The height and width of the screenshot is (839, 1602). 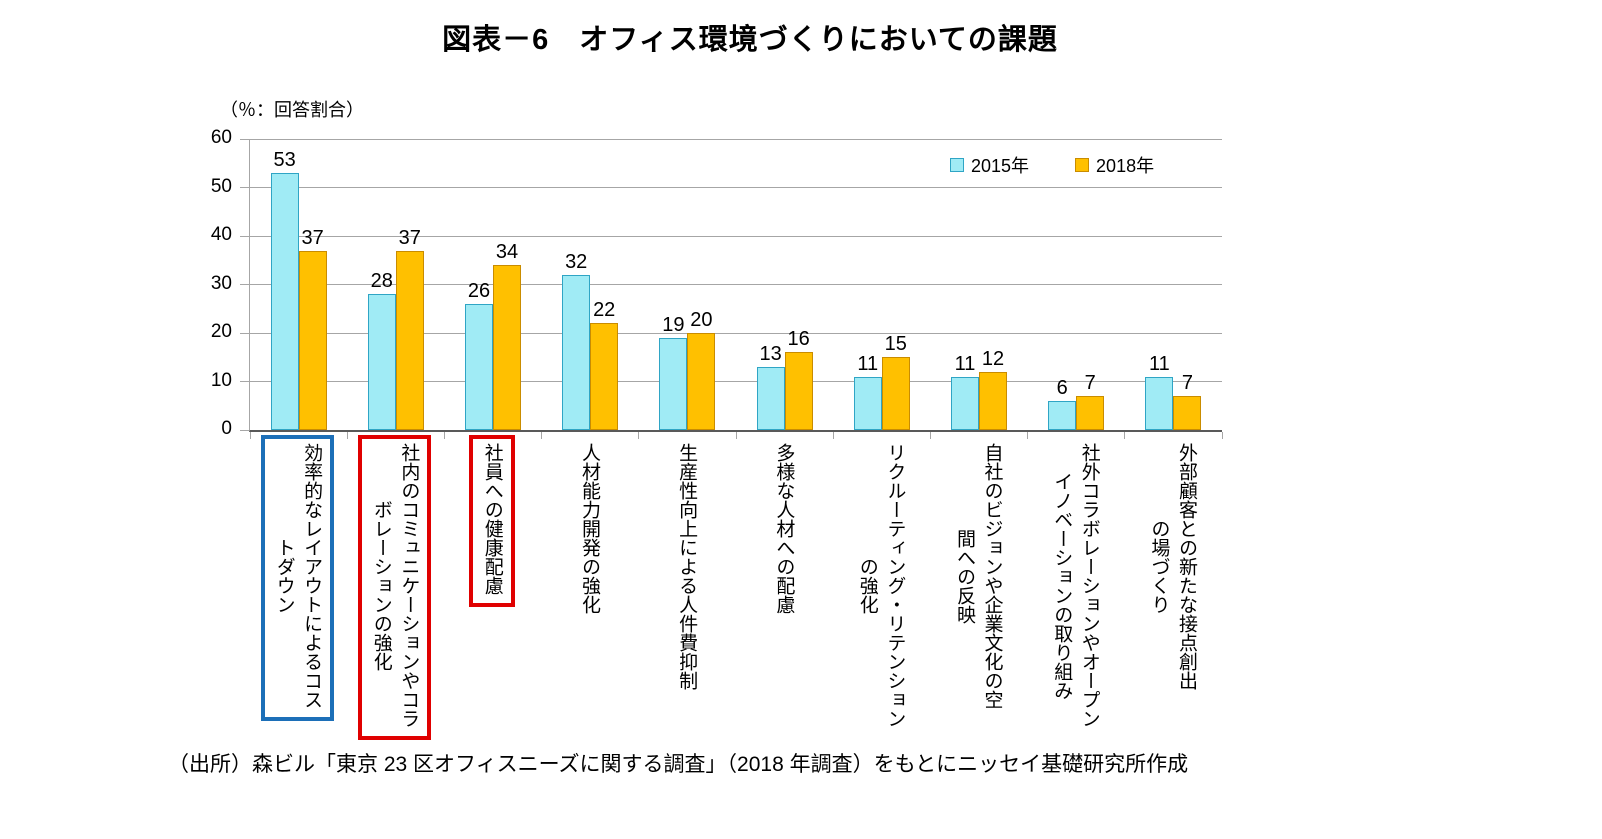 What do you see at coordinates (221, 234) in the screenshot?
I see `y-axis-label: 40` at bounding box center [221, 234].